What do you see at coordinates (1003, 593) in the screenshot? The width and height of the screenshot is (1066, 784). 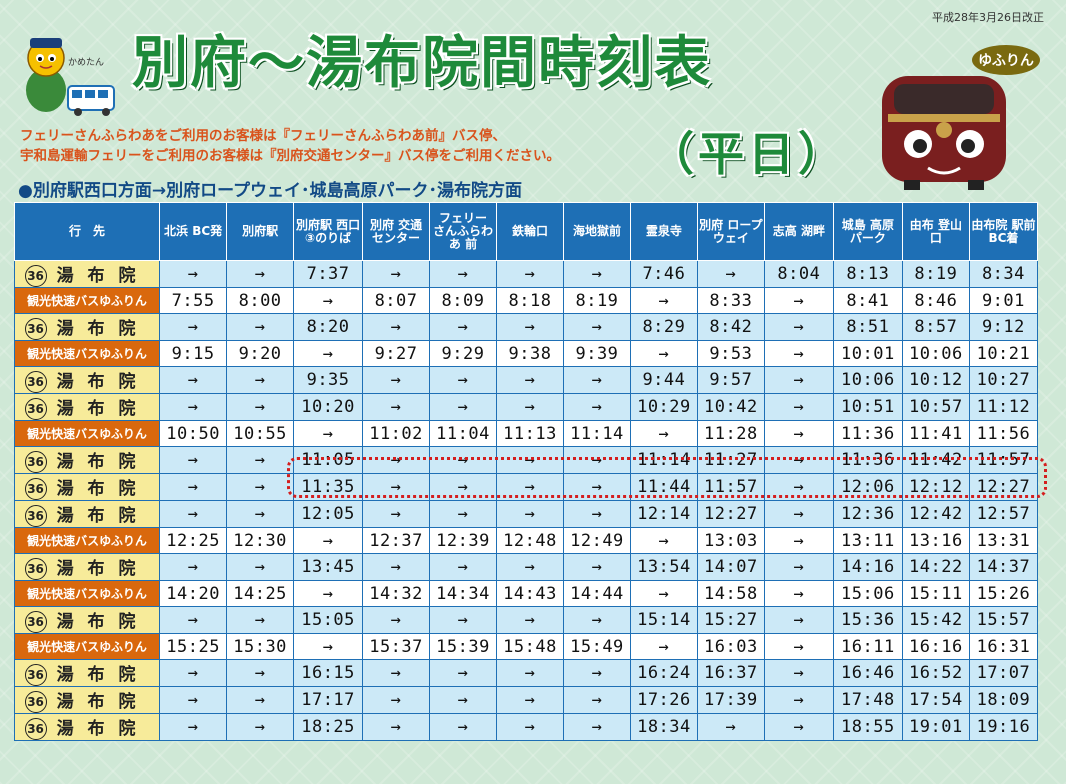 I see `time-cell: 15:26` at bounding box center [1003, 593].